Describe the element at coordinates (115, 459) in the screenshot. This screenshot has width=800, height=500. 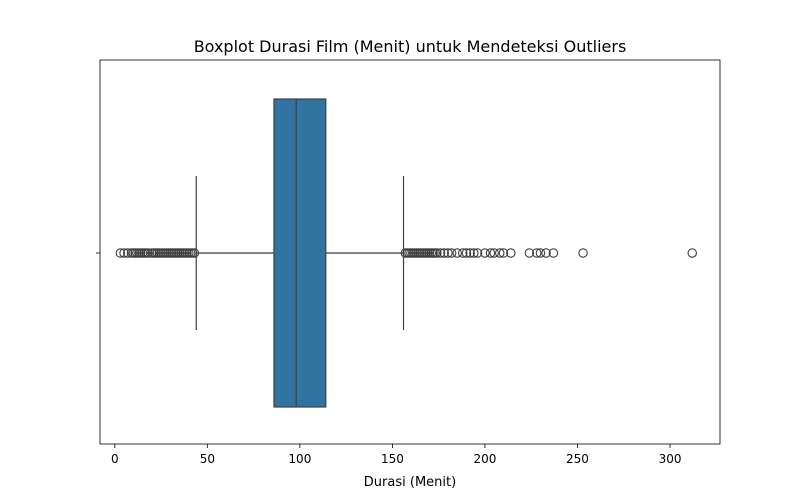
I see `x-tick-label: 0` at that location.